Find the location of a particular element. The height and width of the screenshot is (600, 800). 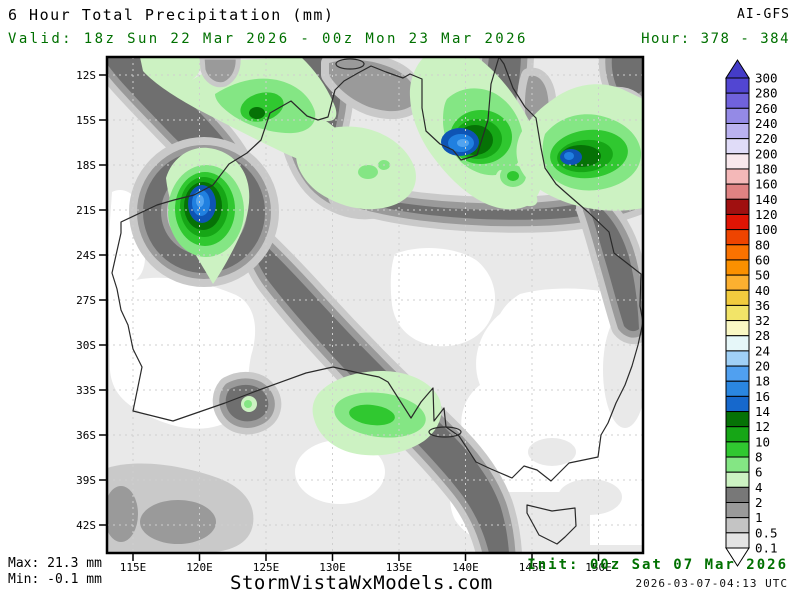

colorbar-value-label: 220 is located at coordinates (766, 138).